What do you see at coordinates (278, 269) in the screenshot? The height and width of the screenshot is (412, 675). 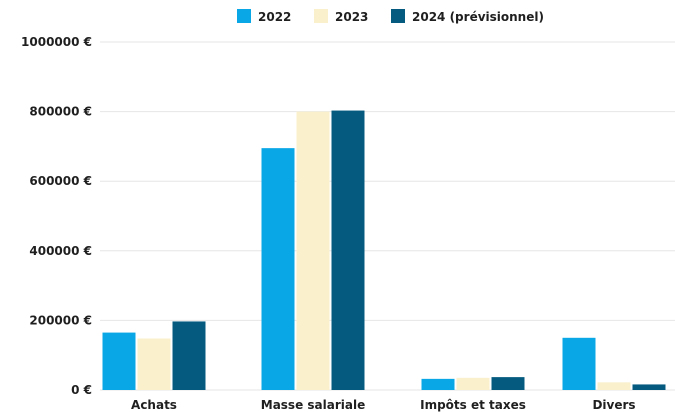 I see `bar-masse-salariale-2022` at bounding box center [278, 269].